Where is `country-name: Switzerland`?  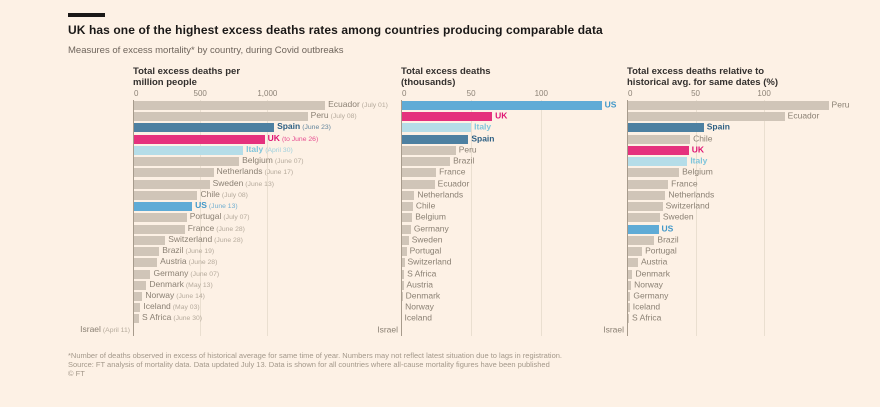 country-name: Switzerland is located at coordinates (687, 205).